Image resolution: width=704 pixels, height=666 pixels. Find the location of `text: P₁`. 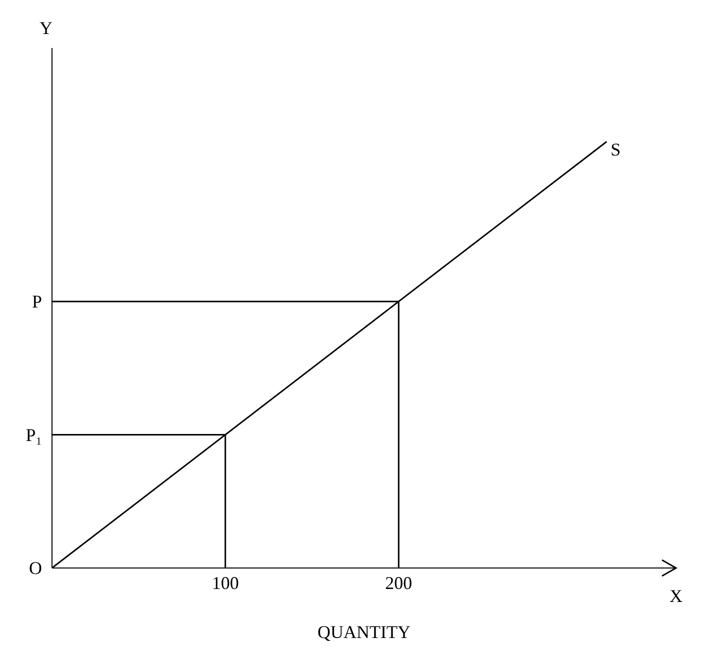

text: P₁ is located at coordinates (34, 434).